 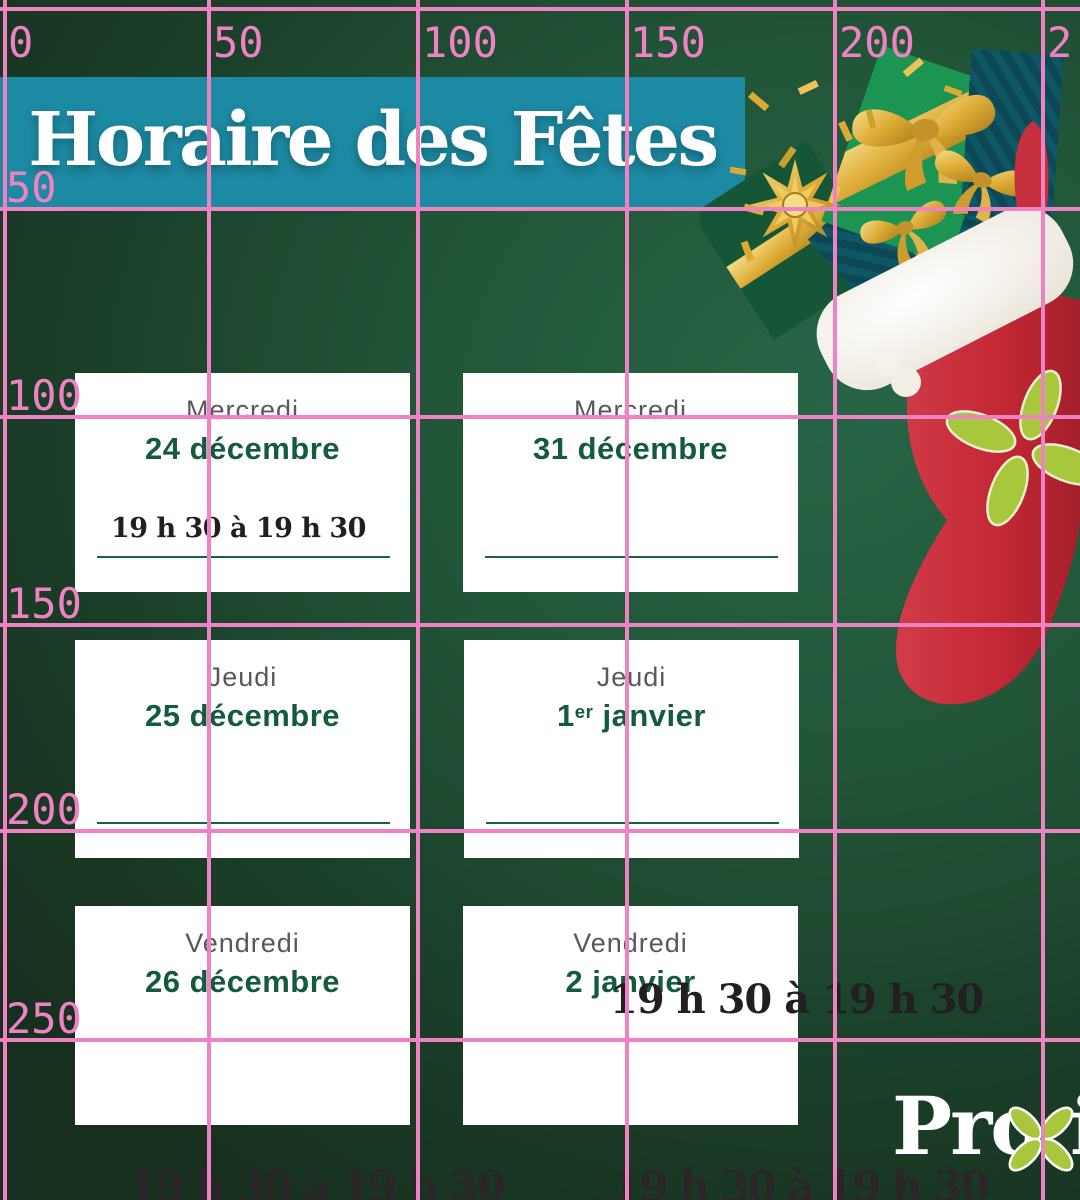 I want to click on schedule-card-jan2: Vendredi 2 janvier, so click(x=630, y=1015).